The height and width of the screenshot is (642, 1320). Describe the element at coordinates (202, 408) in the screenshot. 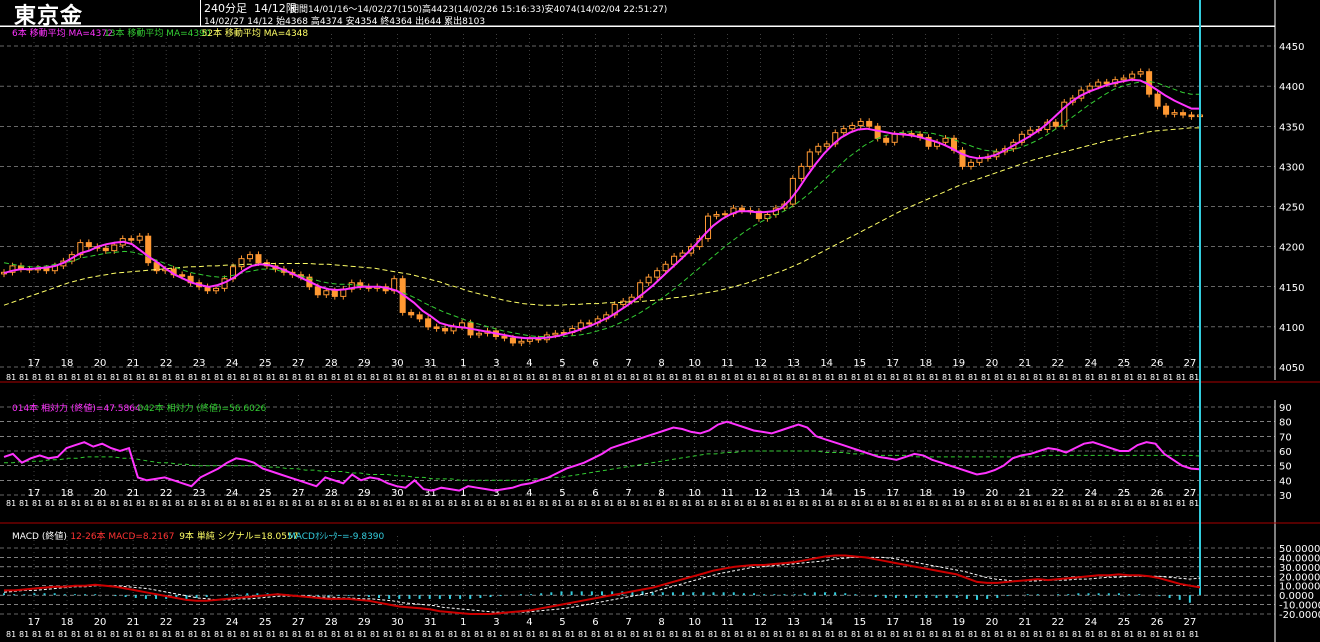

I see `rsi-legend-item: 042本 相対力 (終値)=56.6026` at that location.